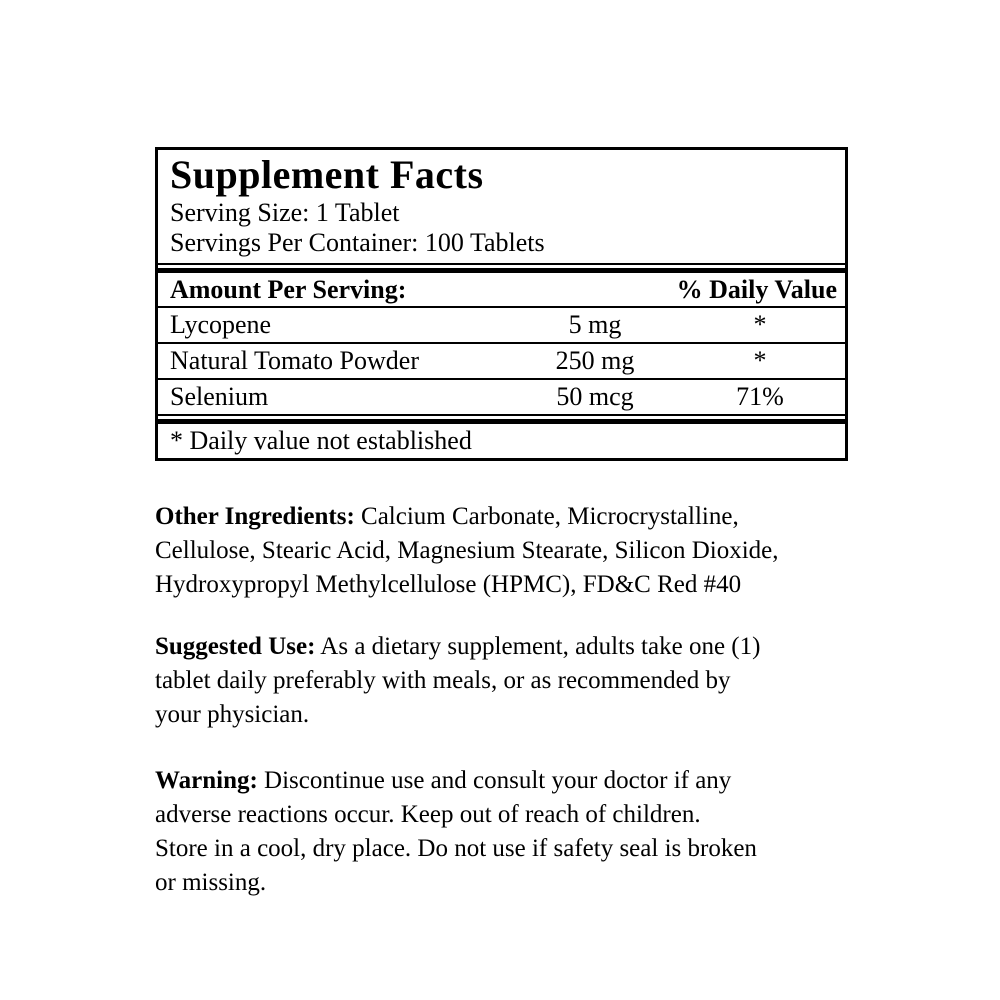  I want to click on daily-value-footnote: * Daily value not established, so click(321, 440).